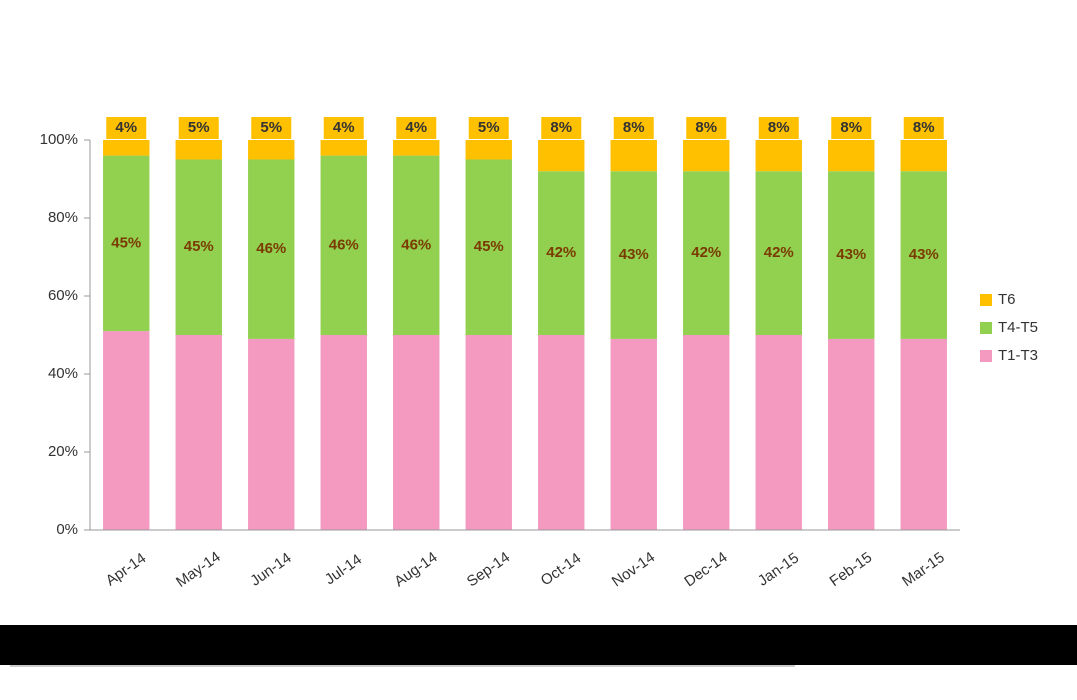  What do you see at coordinates (67, 529) in the screenshot?
I see `y-tick-label: 0%` at bounding box center [67, 529].